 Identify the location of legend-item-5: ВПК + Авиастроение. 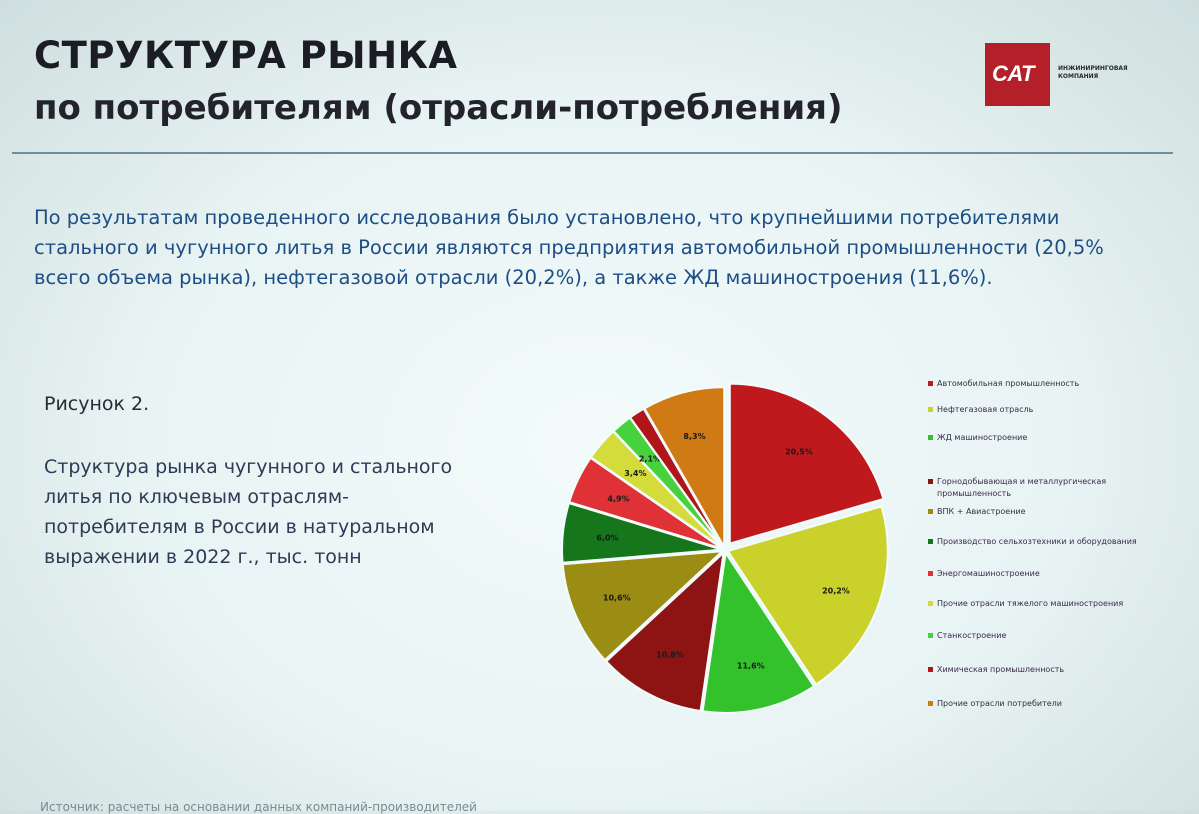
(977, 512).